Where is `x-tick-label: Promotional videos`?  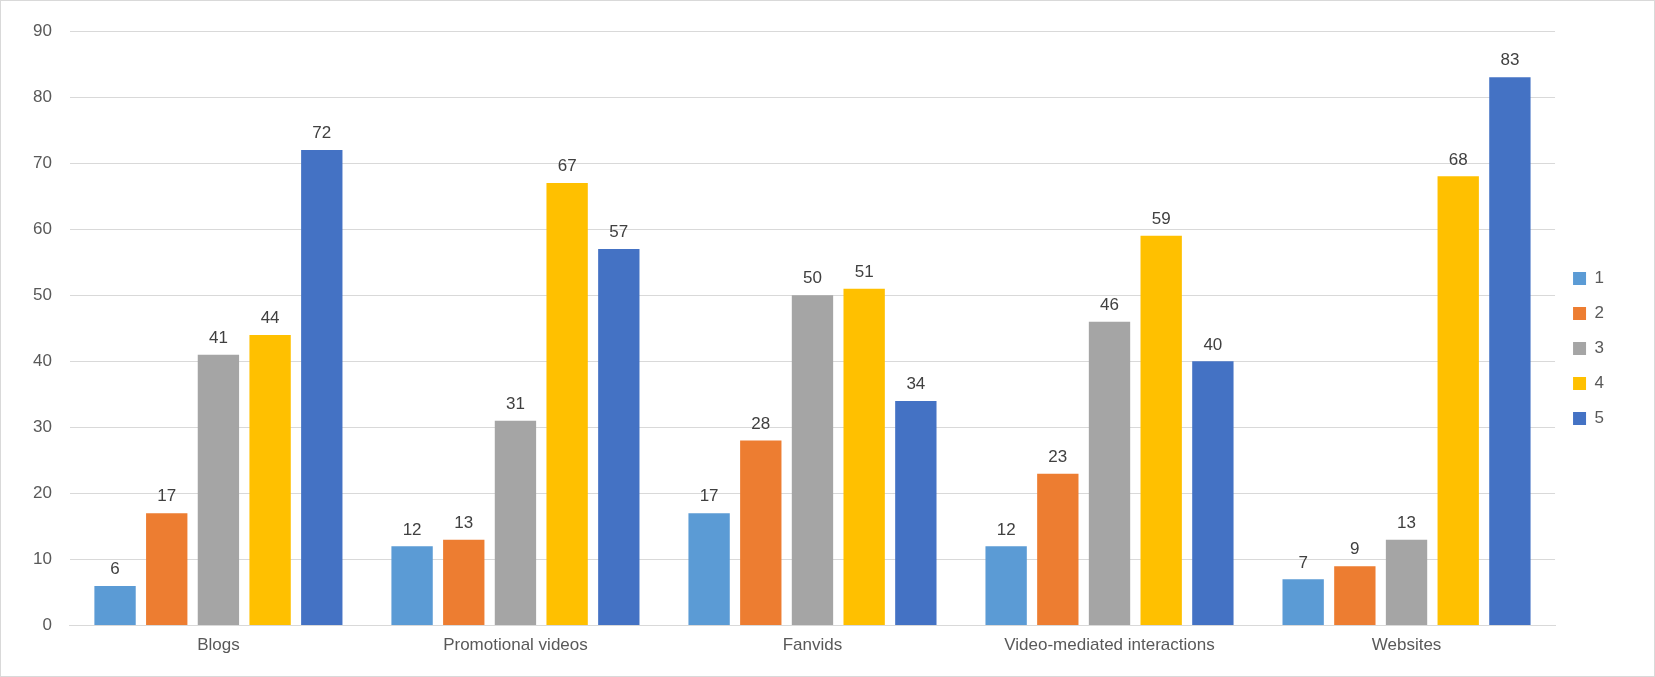
x-tick-label: Promotional videos is located at coordinates (515, 645).